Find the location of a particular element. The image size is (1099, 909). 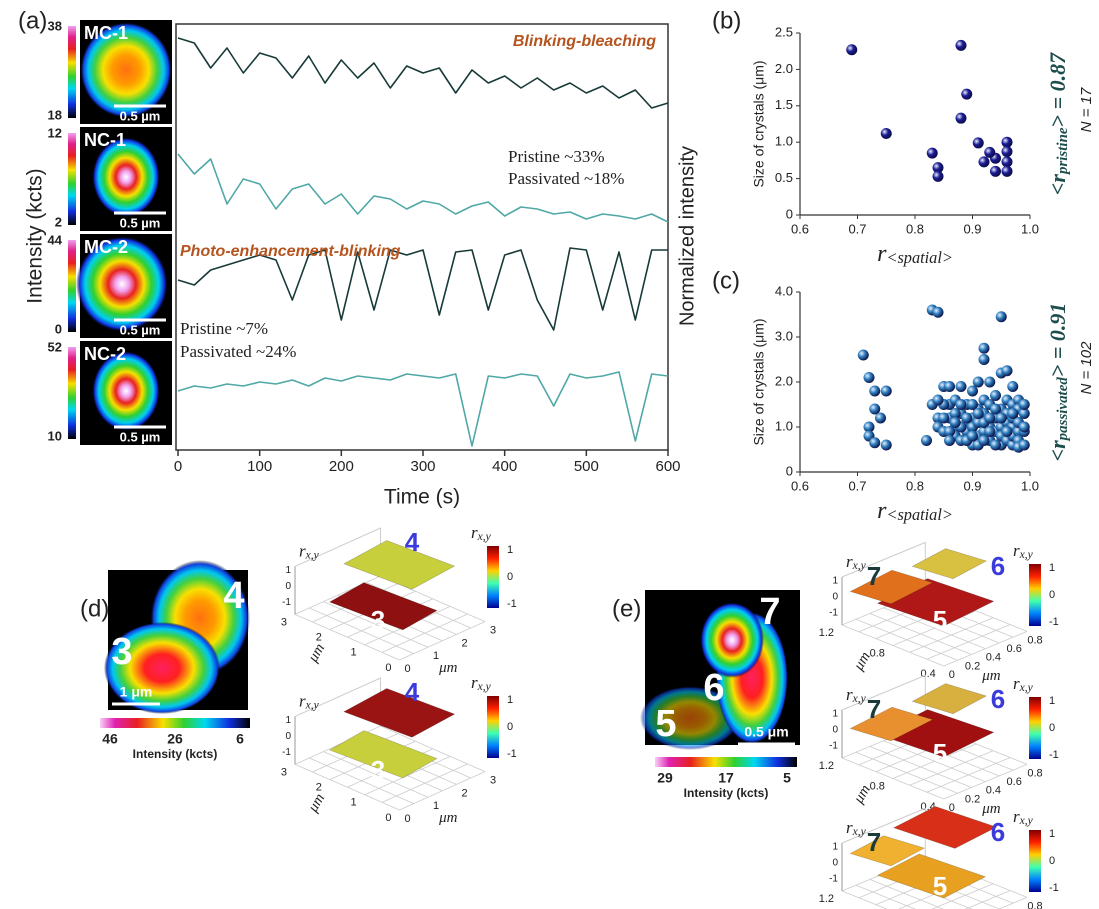

region-label: 4 is located at coordinates (412, 692).